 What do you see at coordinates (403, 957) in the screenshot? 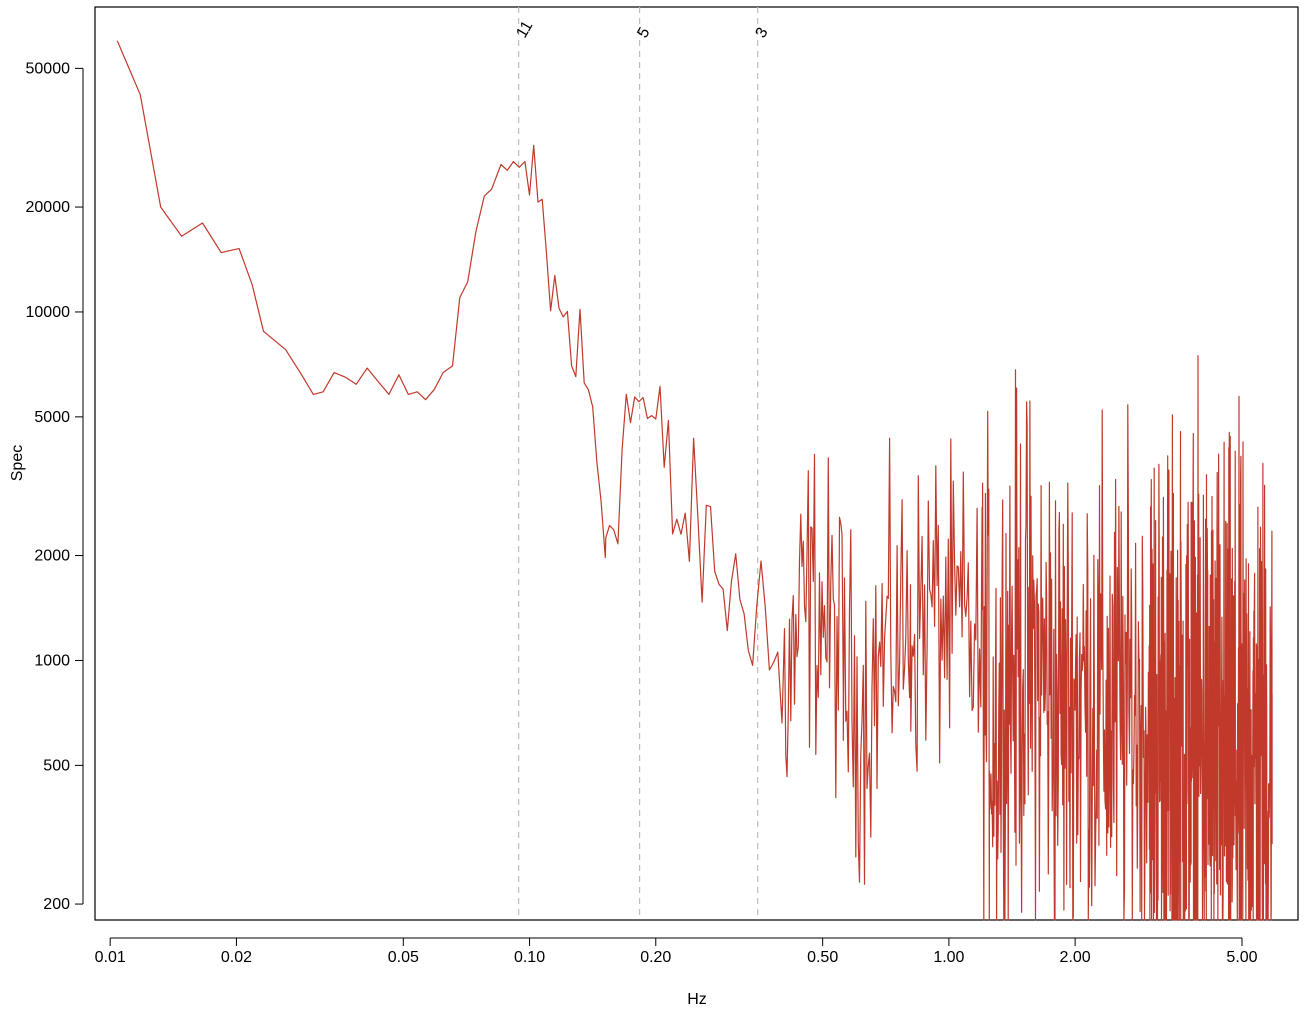
I see `x-tick-label: 0.05` at bounding box center [403, 957].